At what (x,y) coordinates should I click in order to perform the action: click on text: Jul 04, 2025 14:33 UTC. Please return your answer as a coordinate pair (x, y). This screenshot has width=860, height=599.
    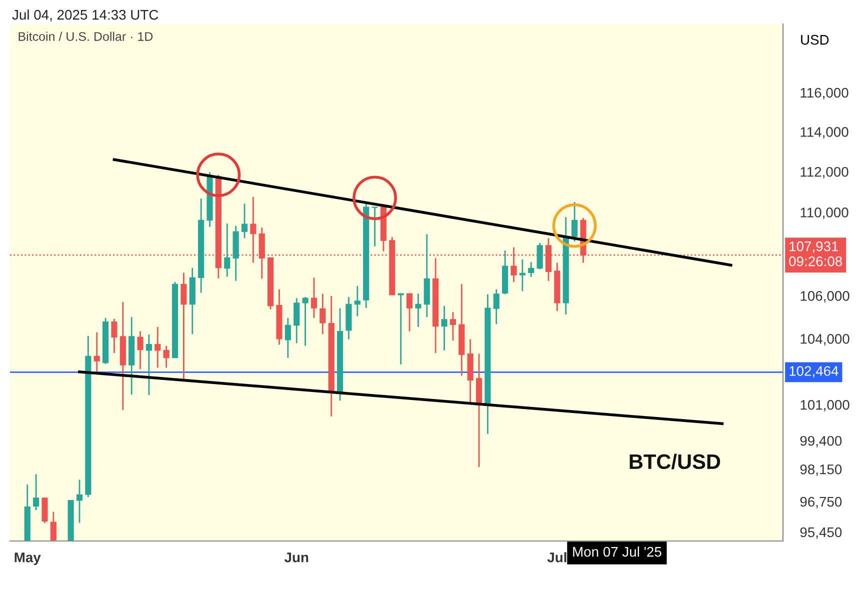
    Looking at the image, I should click on (85, 16).